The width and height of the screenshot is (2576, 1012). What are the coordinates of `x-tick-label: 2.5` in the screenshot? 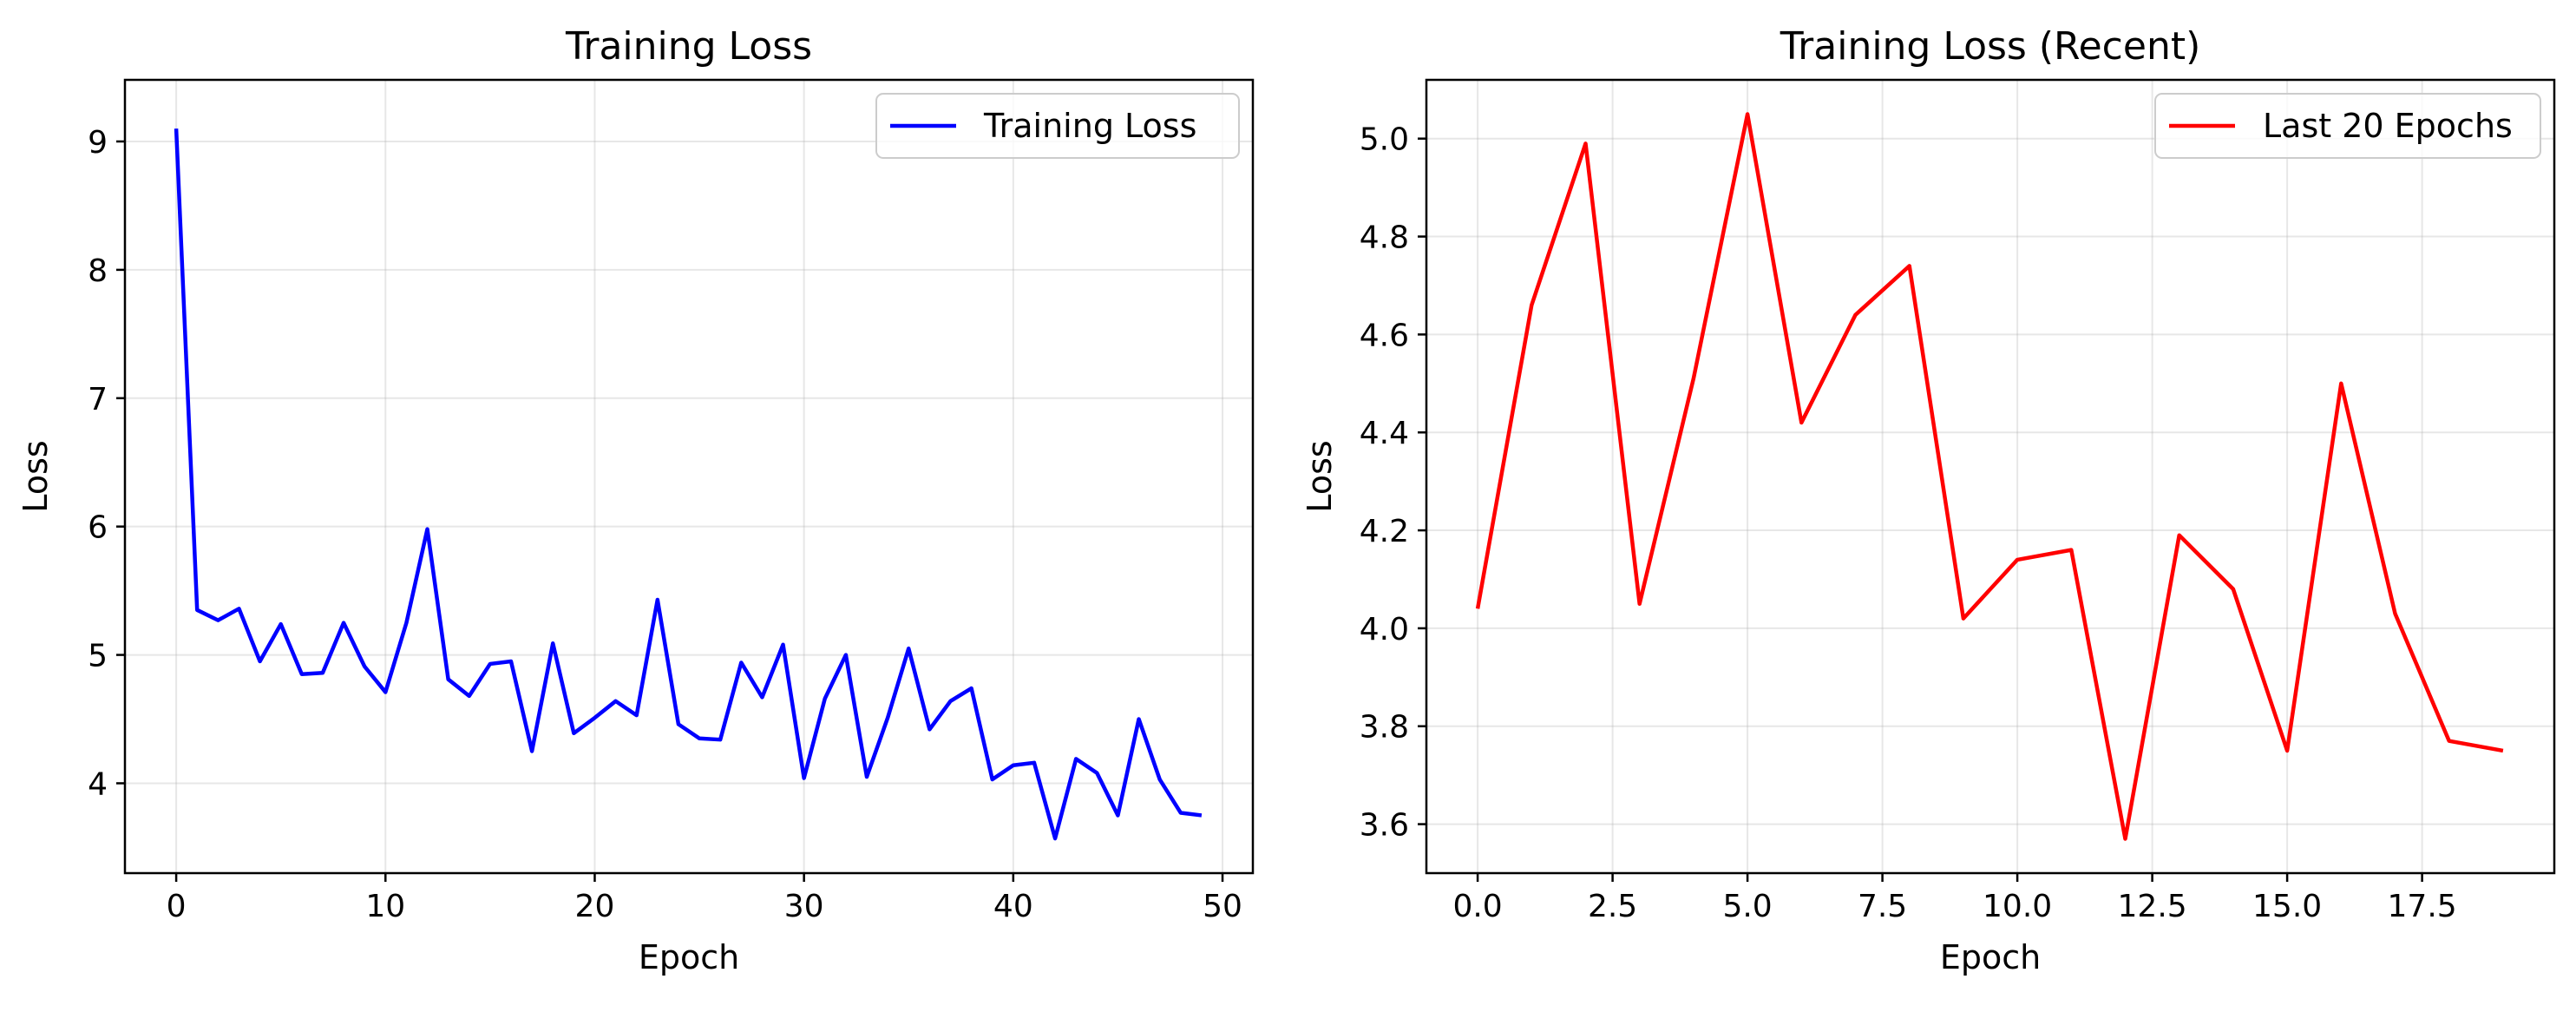 It's located at (1612, 906).